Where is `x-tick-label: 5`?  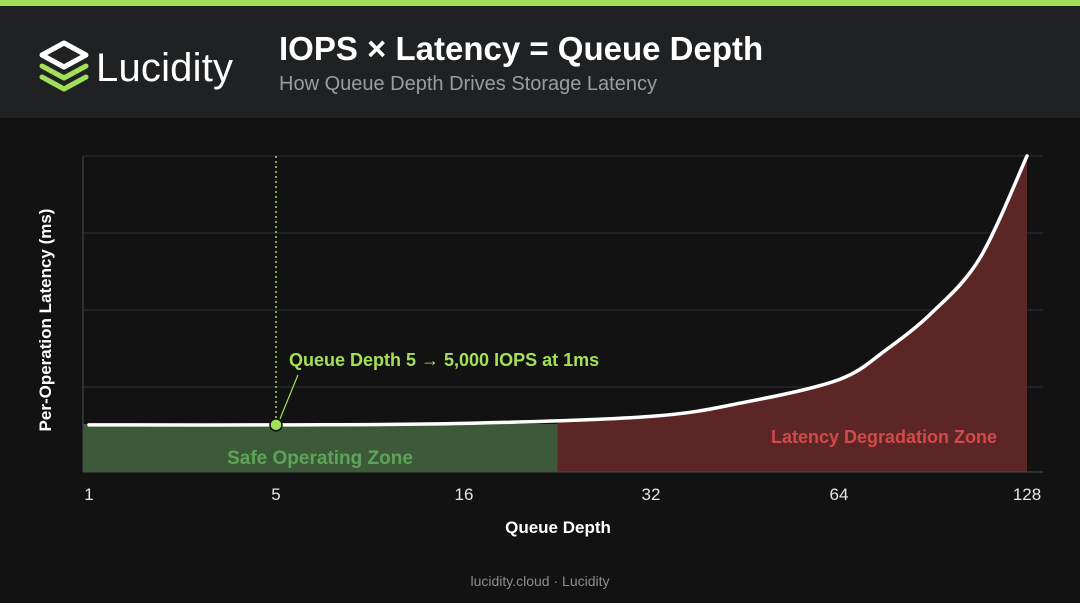 x-tick-label: 5 is located at coordinates (275, 494).